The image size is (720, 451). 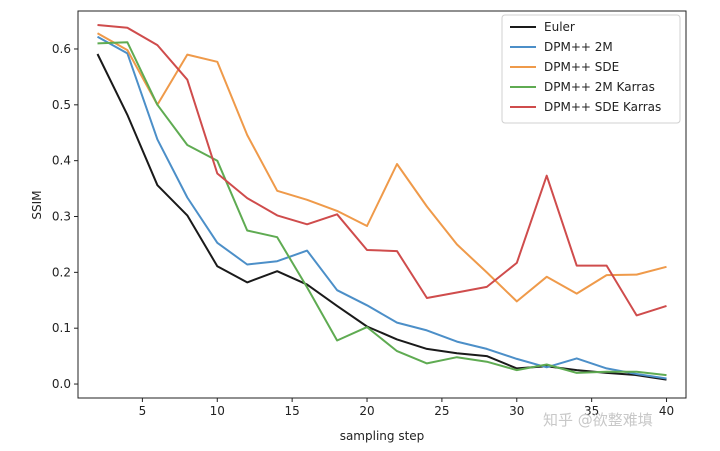 I want to click on y-tick-label: 0.3, so click(x=61, y=217).